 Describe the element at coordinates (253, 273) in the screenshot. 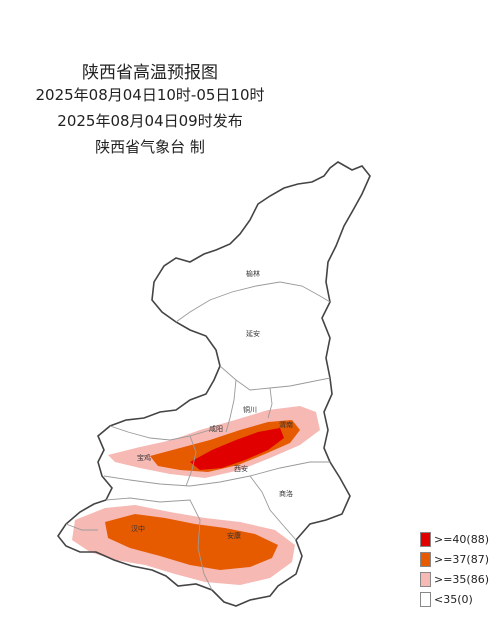

I see `city-label-yulin: 榆林` at that location.